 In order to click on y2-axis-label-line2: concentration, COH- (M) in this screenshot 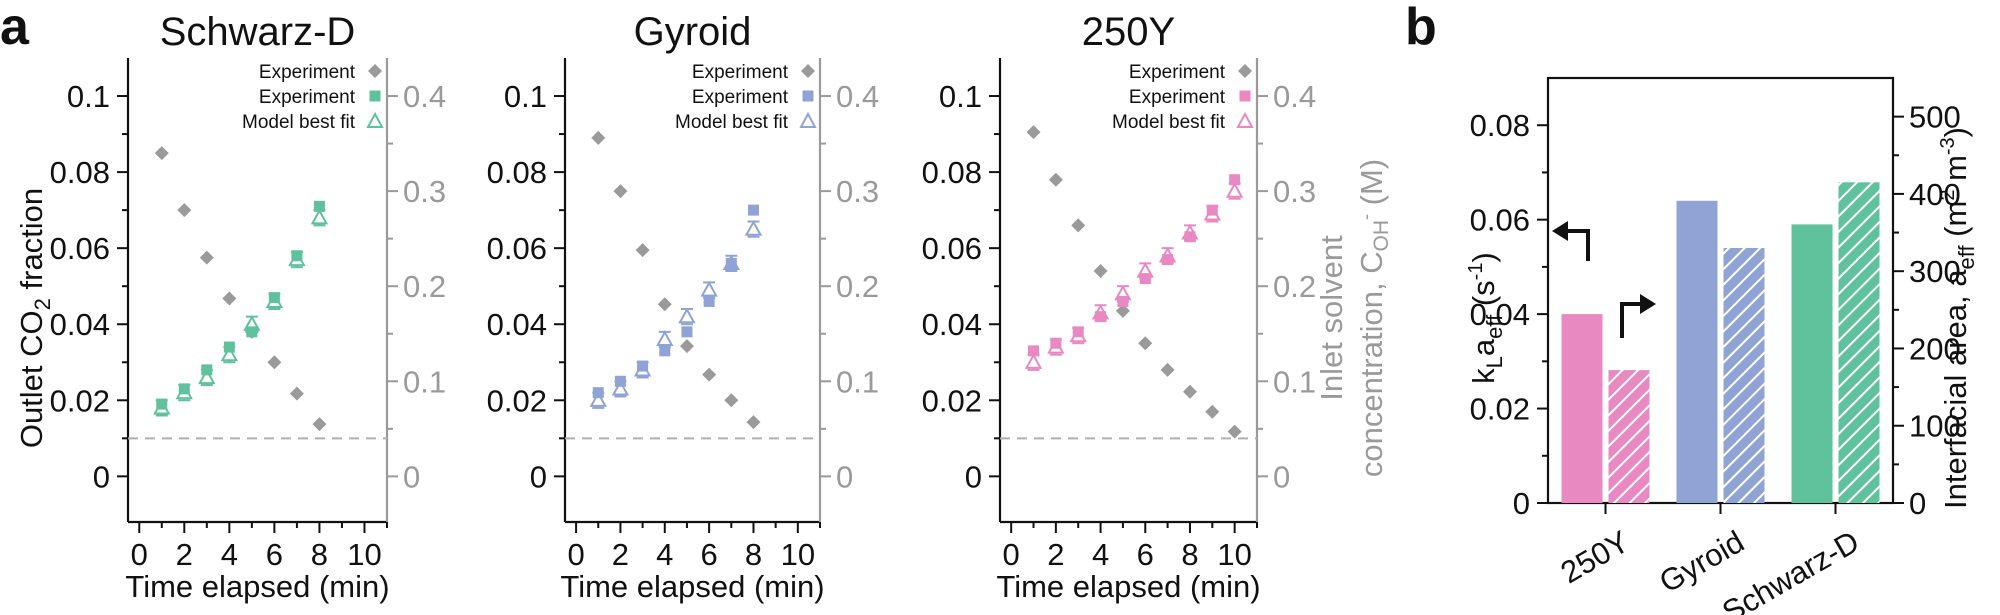, I will do `click(1373, 318)`.